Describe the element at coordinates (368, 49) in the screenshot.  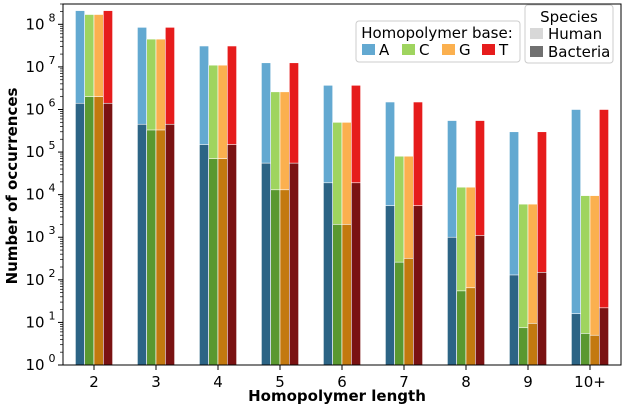
I see `legend-base-swatch-A` at that location.